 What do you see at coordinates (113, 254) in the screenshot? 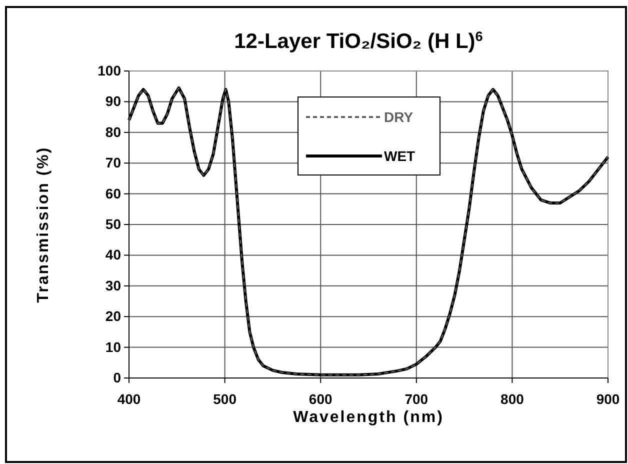
I see `y-tick-label: 40` at bounding box center [113, 254].